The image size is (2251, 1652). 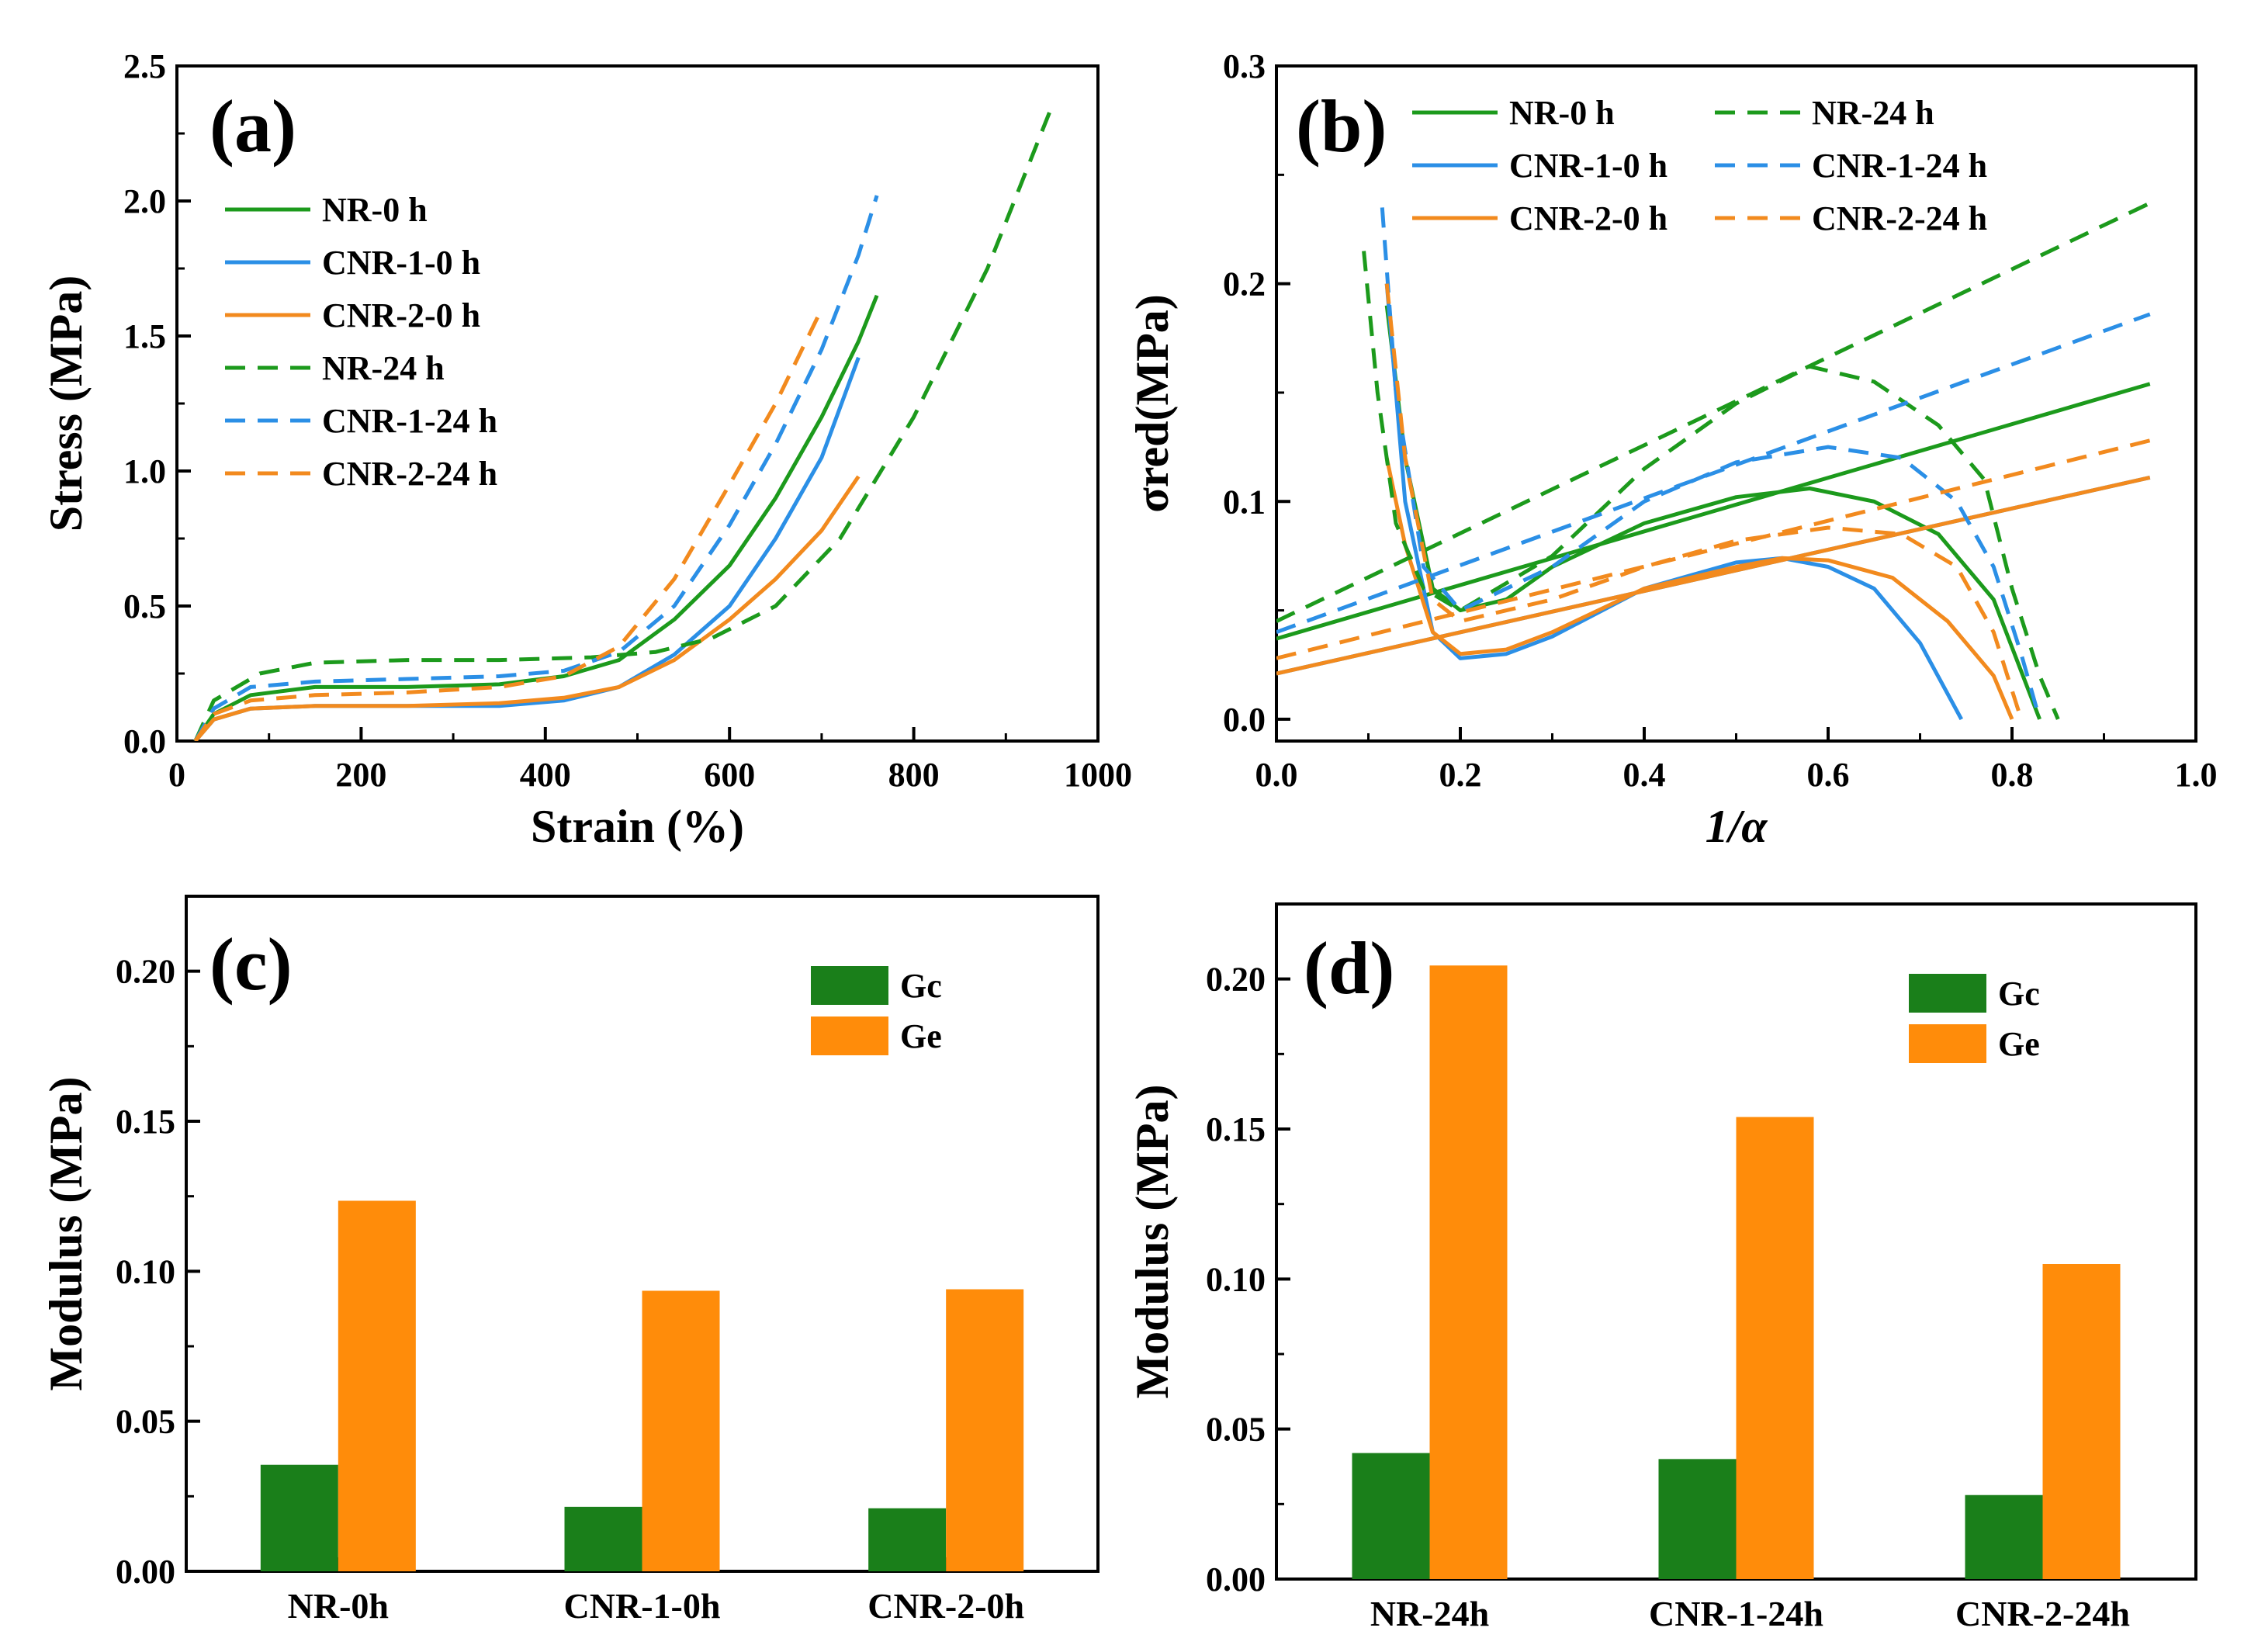 I want to click on y-axis-label: Stress (MPa), so click(x=66, y=403).